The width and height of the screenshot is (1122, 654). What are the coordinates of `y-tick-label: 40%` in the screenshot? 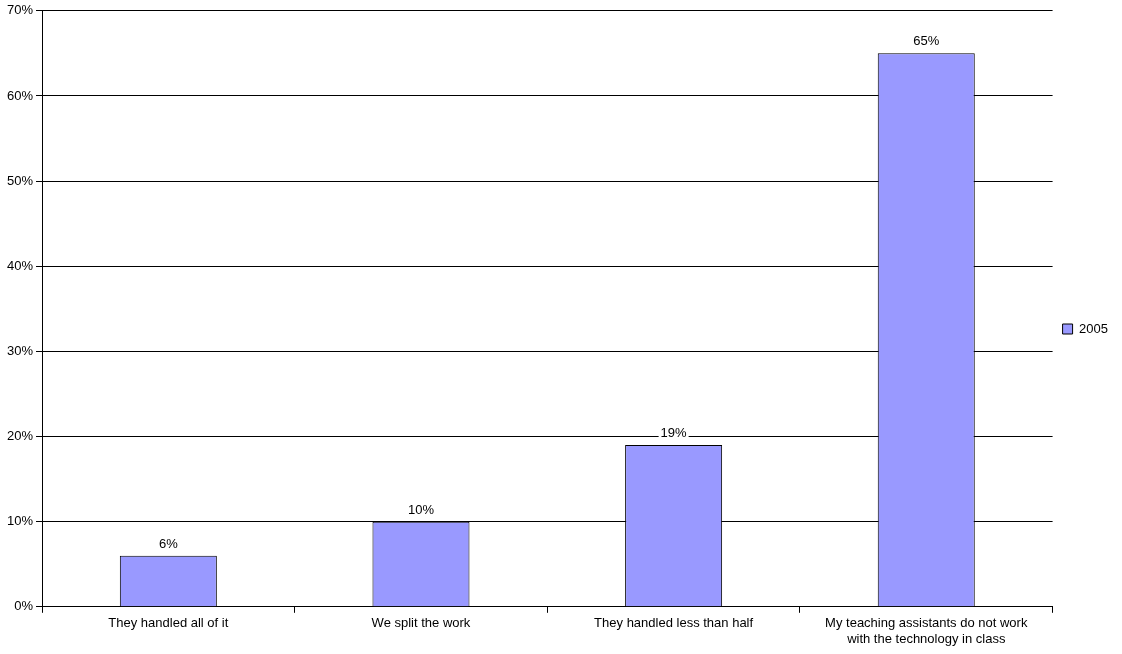 It's located at (20, 265).